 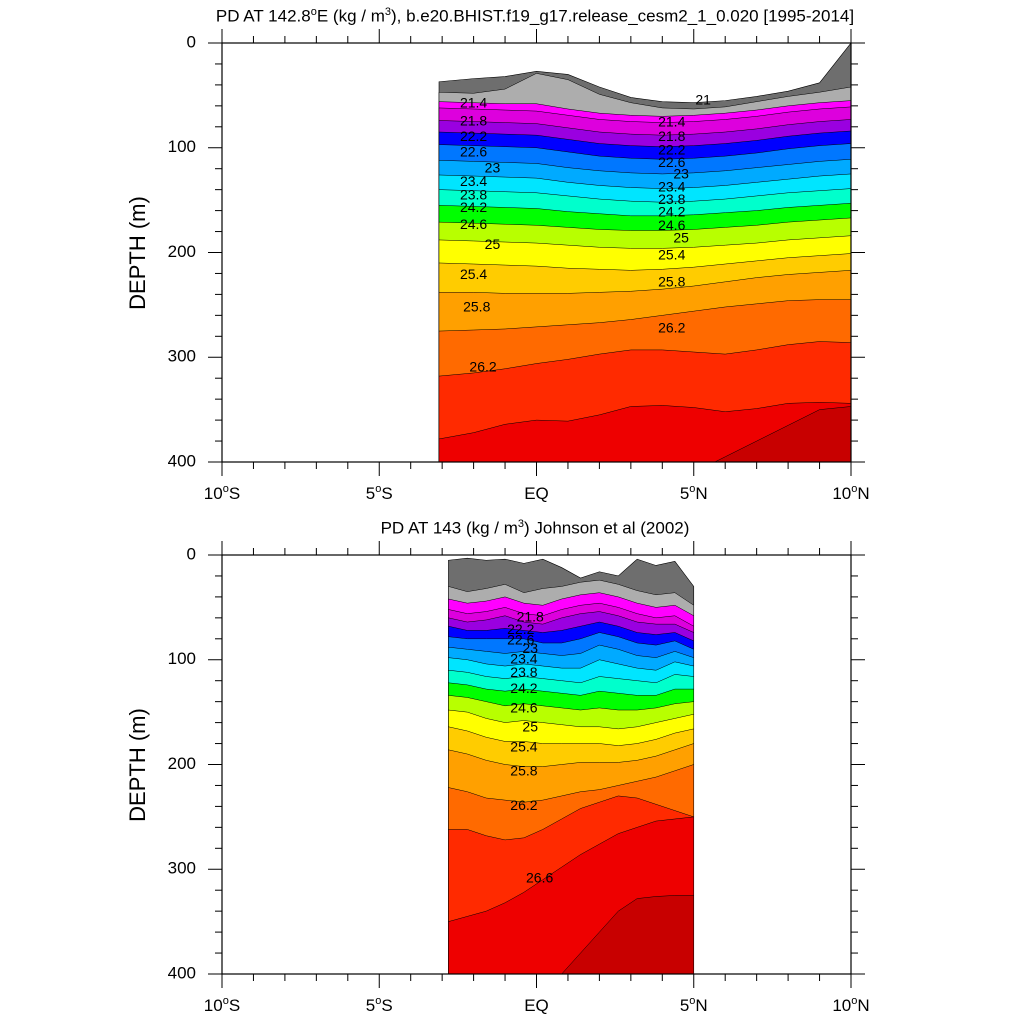 I want to click on title-top-sup1: o, so click(x=313, y=12).